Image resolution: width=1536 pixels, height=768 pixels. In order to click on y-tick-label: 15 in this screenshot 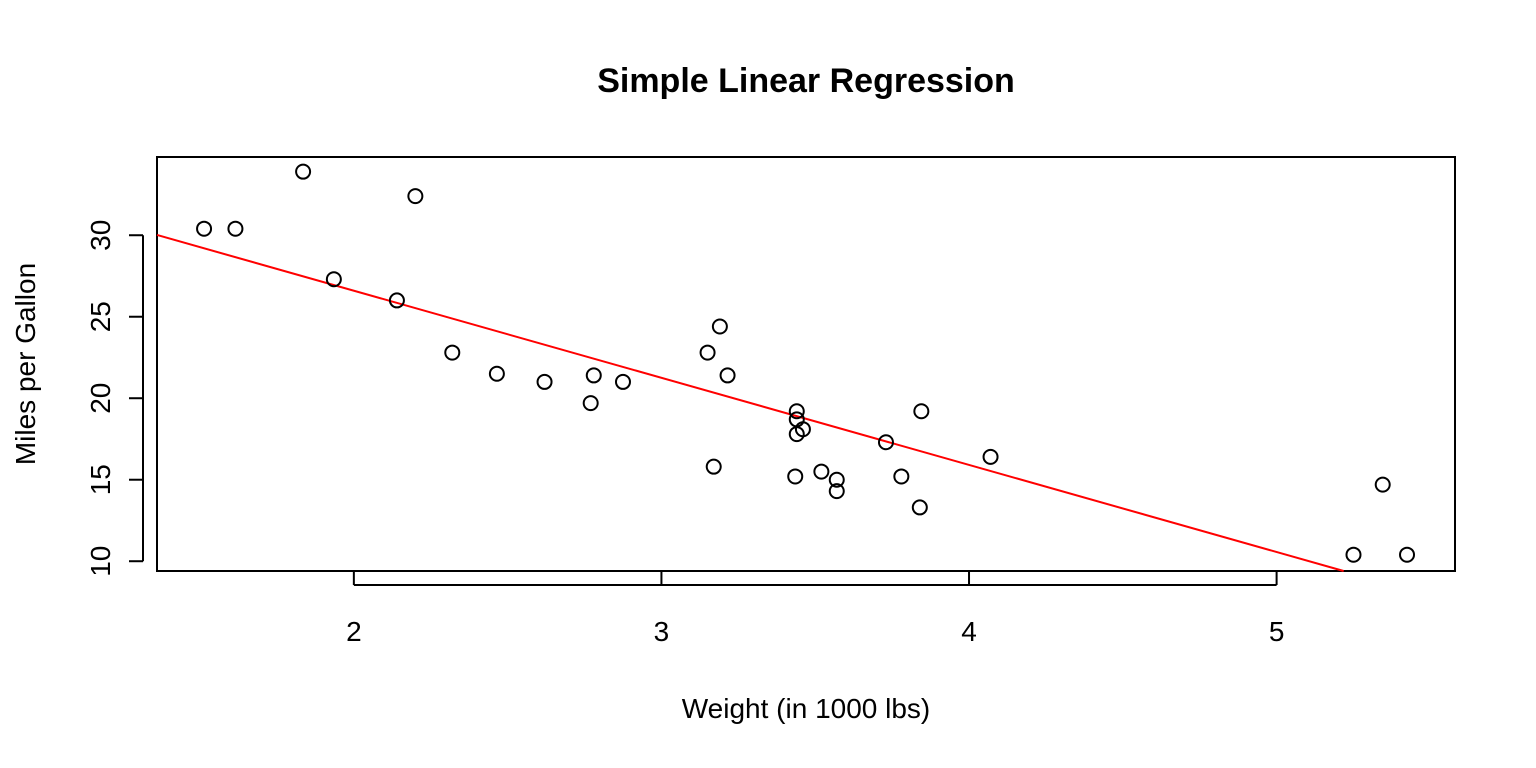, I will do `click(100, 479)`.